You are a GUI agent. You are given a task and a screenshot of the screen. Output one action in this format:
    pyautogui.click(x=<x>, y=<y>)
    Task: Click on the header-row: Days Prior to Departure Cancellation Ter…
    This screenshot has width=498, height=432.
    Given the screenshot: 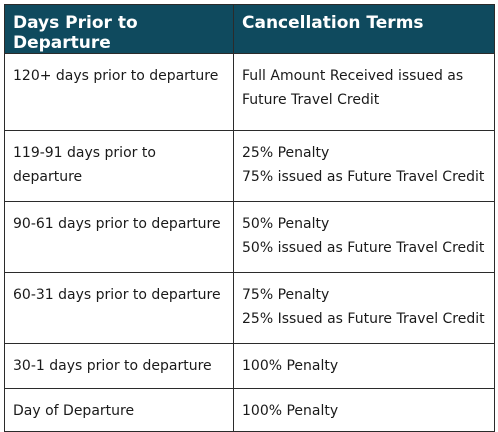 What is the action you would take?
    pyautogui.click(x=249, y=29)
    